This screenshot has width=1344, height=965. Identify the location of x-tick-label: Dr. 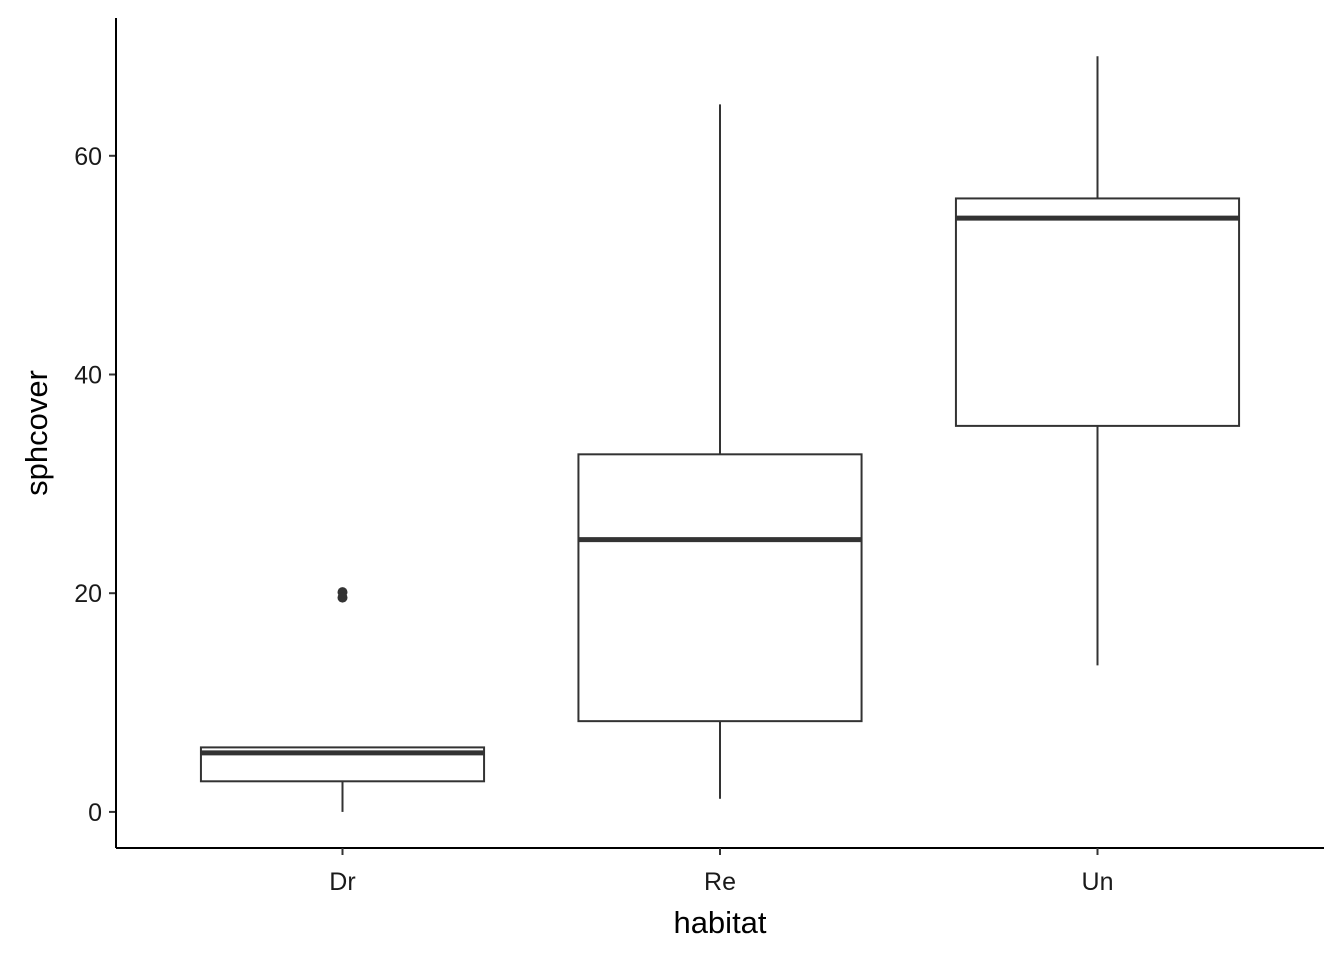
(342, 882).